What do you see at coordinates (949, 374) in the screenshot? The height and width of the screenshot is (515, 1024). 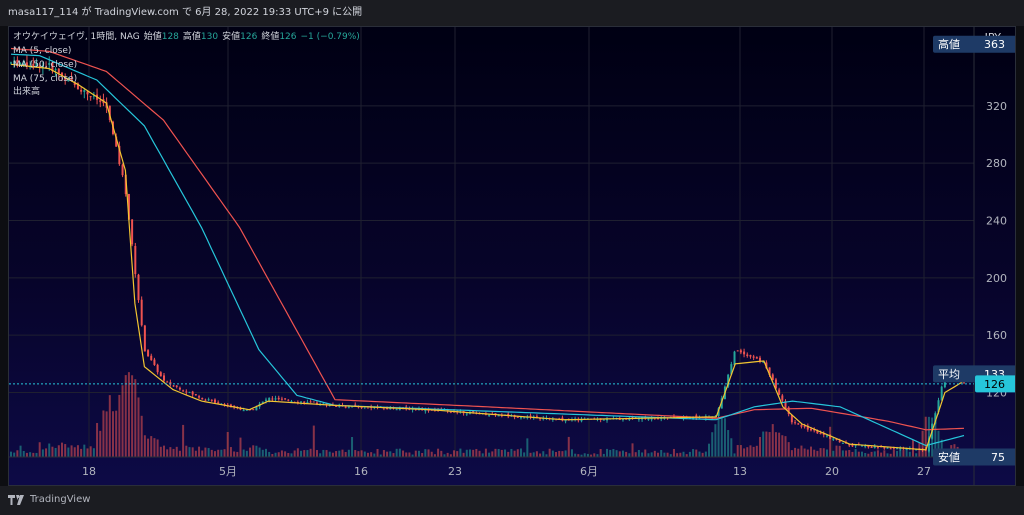 I see `svg-text: 平均` at bounding box center [949, 374].